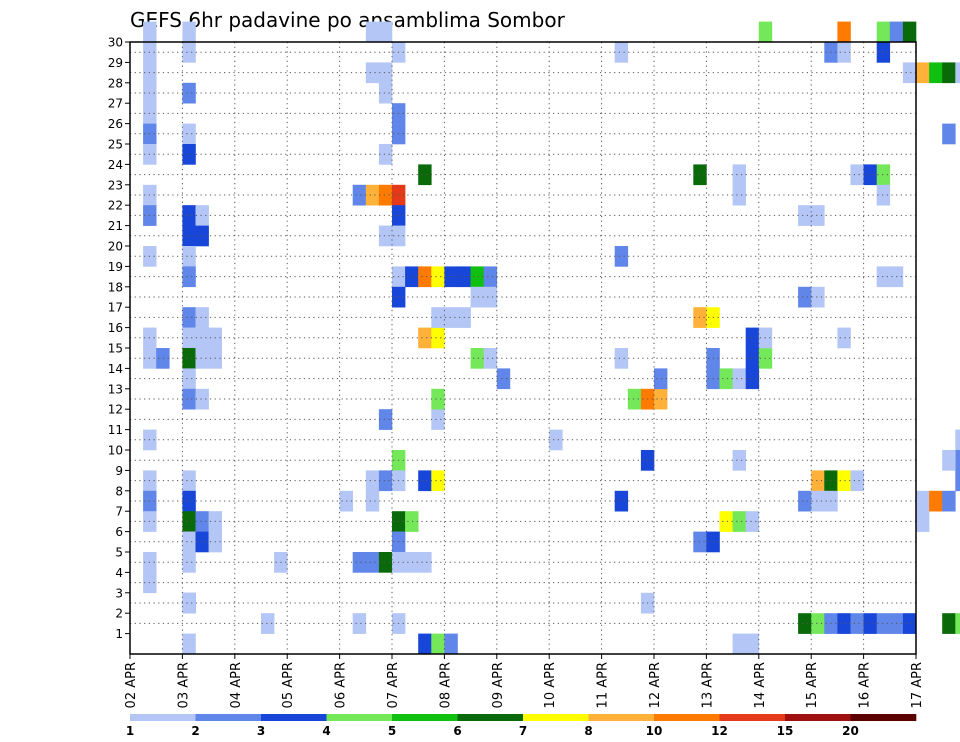  What do you see at coordinates (115, 63) in the screenshot?
I see `y-tick-label: 29` at bounding box center [115, 63].